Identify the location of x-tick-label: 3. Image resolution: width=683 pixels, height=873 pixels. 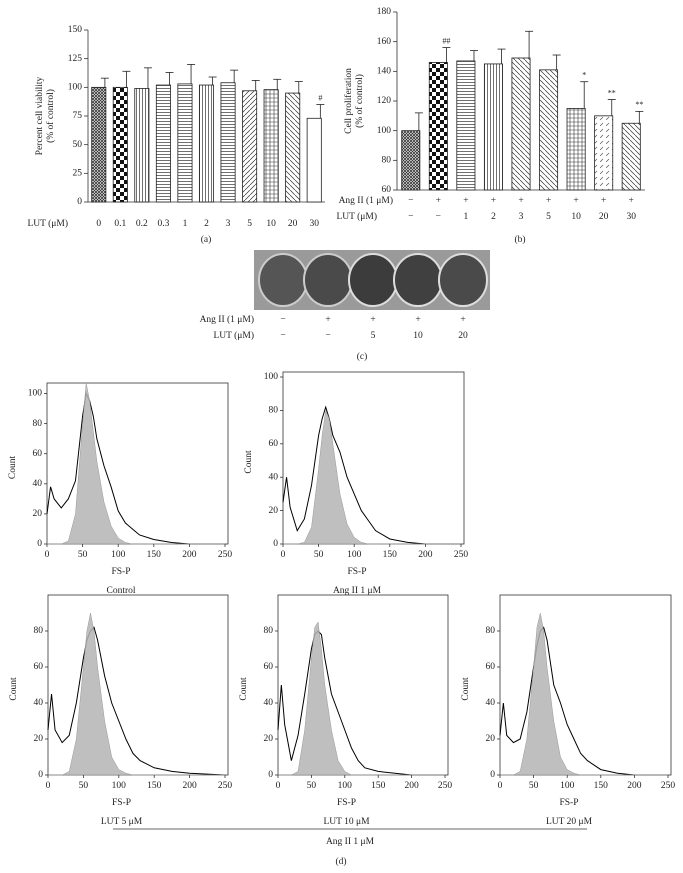
(521, 217).